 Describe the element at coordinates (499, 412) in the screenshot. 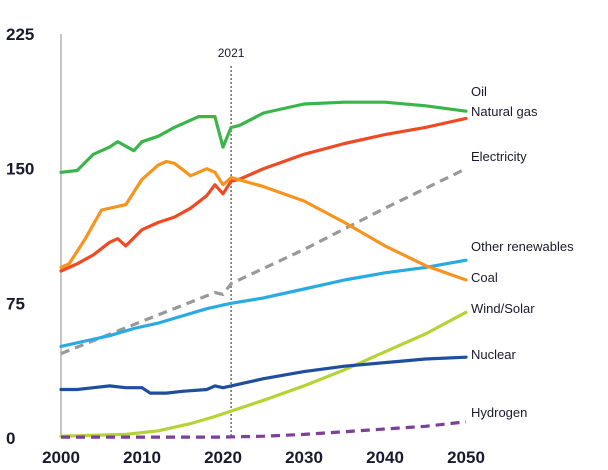

I see `series-label-hydrogen: Hydrogen` at that location.